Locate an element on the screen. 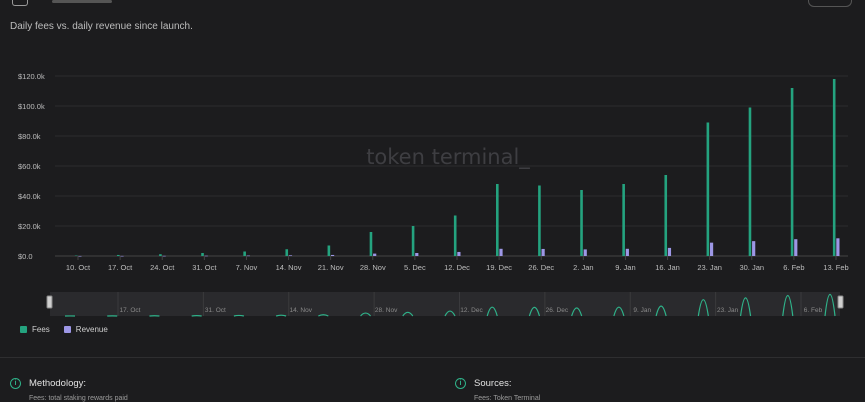 The image size is (865, 402). x-tick-label: 7. Nov is located at coordinates (247, 267).